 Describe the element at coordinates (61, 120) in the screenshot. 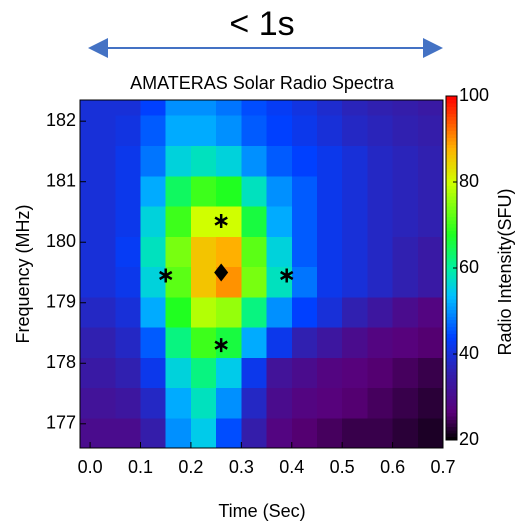

I see `y-tick-label: 182` at that location.